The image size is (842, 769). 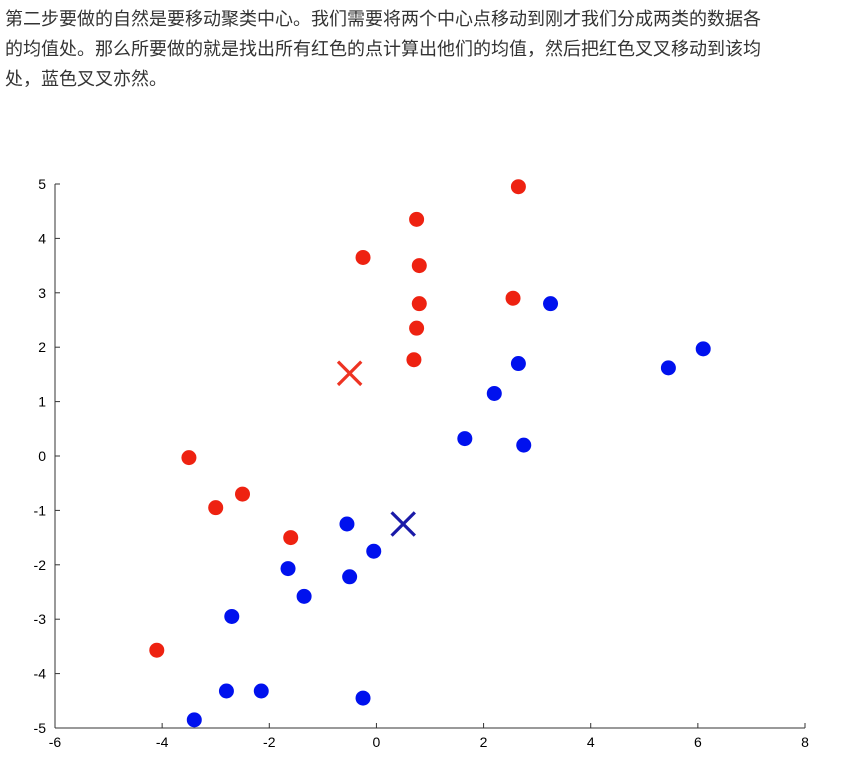 I want to click on y-tick-label: 0, so click(x=42, y=456).